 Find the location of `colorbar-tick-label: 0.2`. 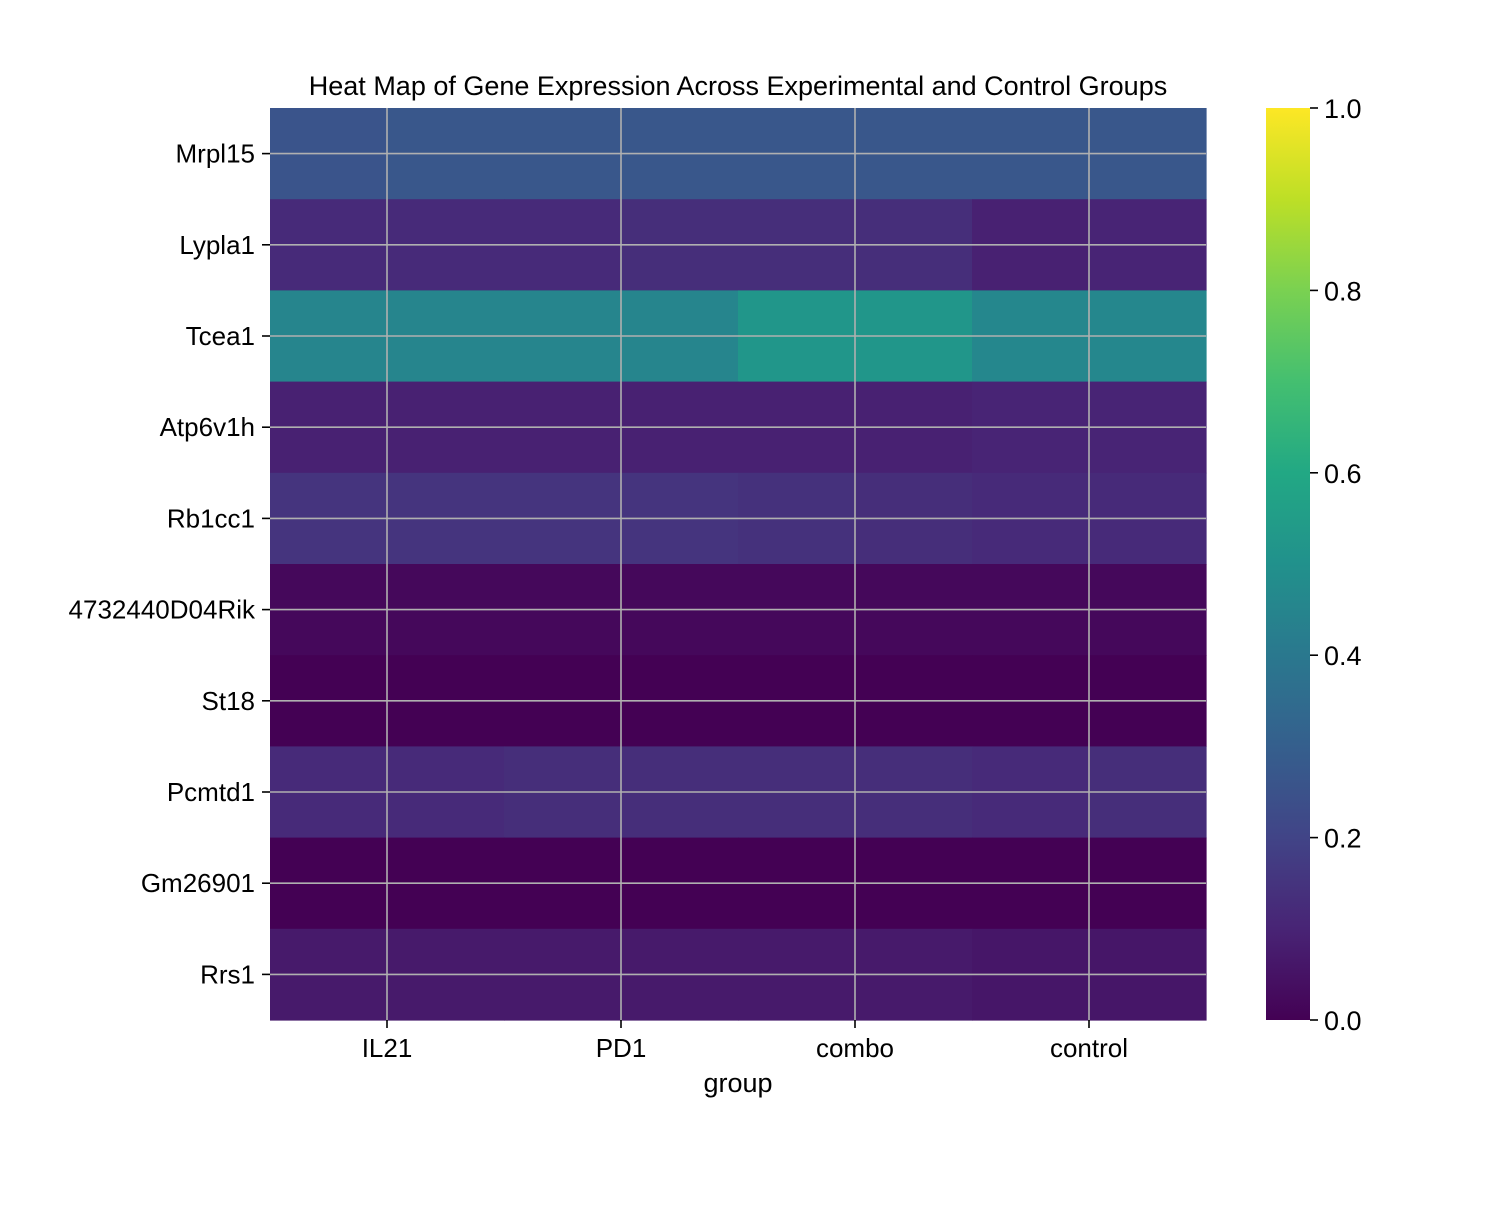

colorbar-tick-label: 0.2 is located at coordinates (1343, 839).